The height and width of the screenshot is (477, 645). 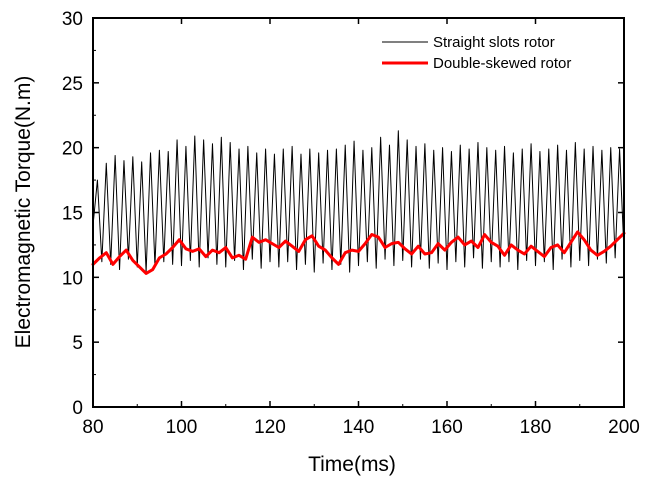 What do you see at coordinates (72, 278) in the screenshot?
I see `y-tick-label: 10` at bounding box center [72, 278].